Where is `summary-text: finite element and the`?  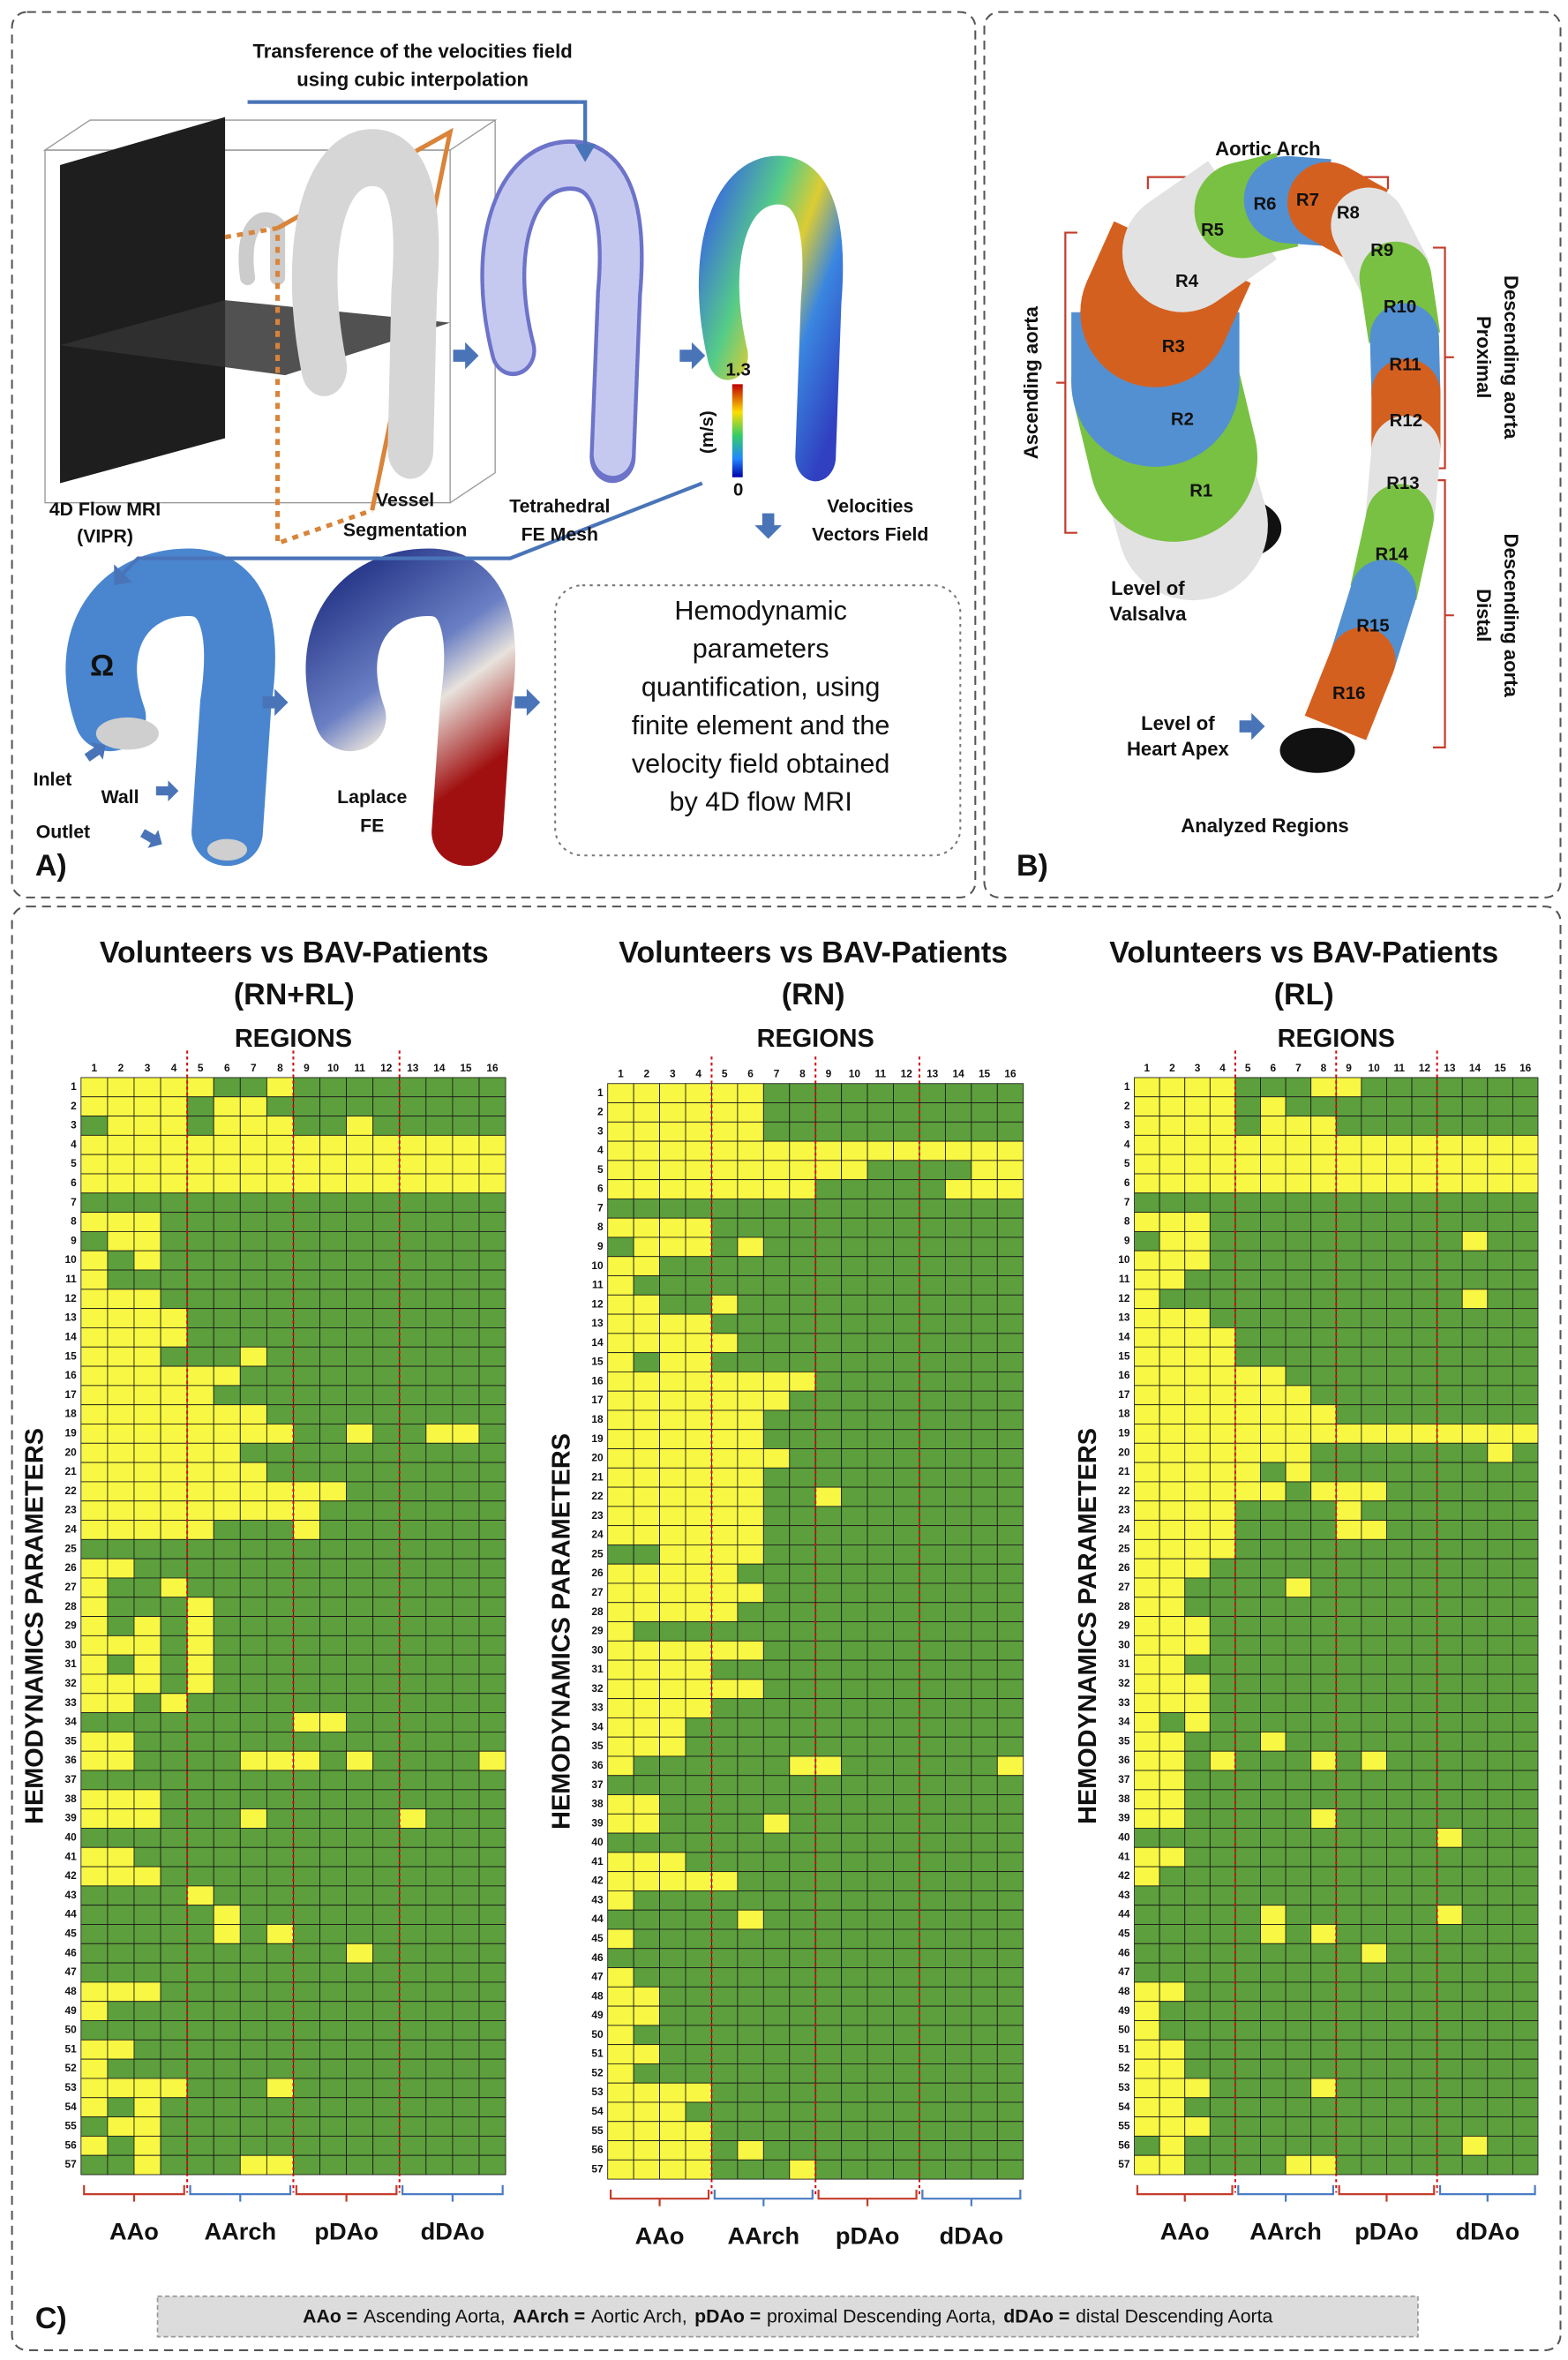 summary-text: finite element and the is located at coordinates (761, 725).